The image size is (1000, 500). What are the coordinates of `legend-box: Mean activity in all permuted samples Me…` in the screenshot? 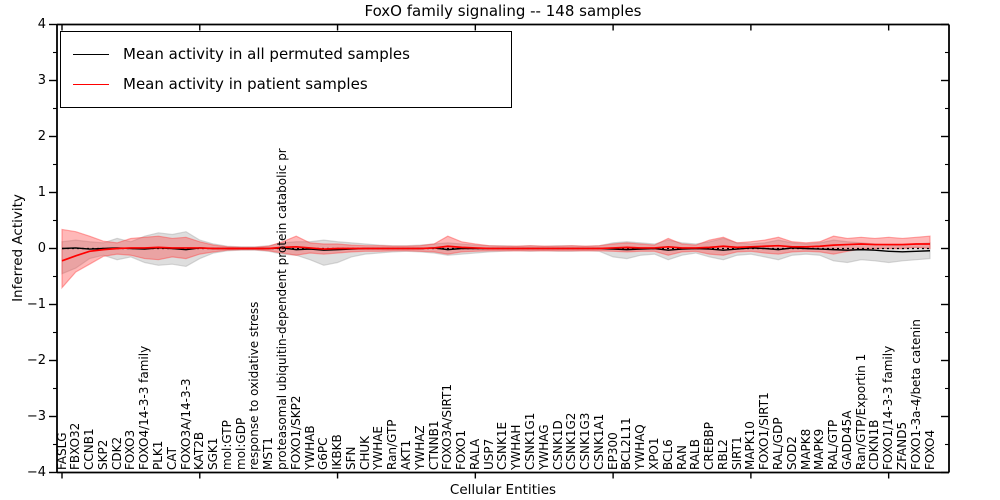 It's located at (286, 69).